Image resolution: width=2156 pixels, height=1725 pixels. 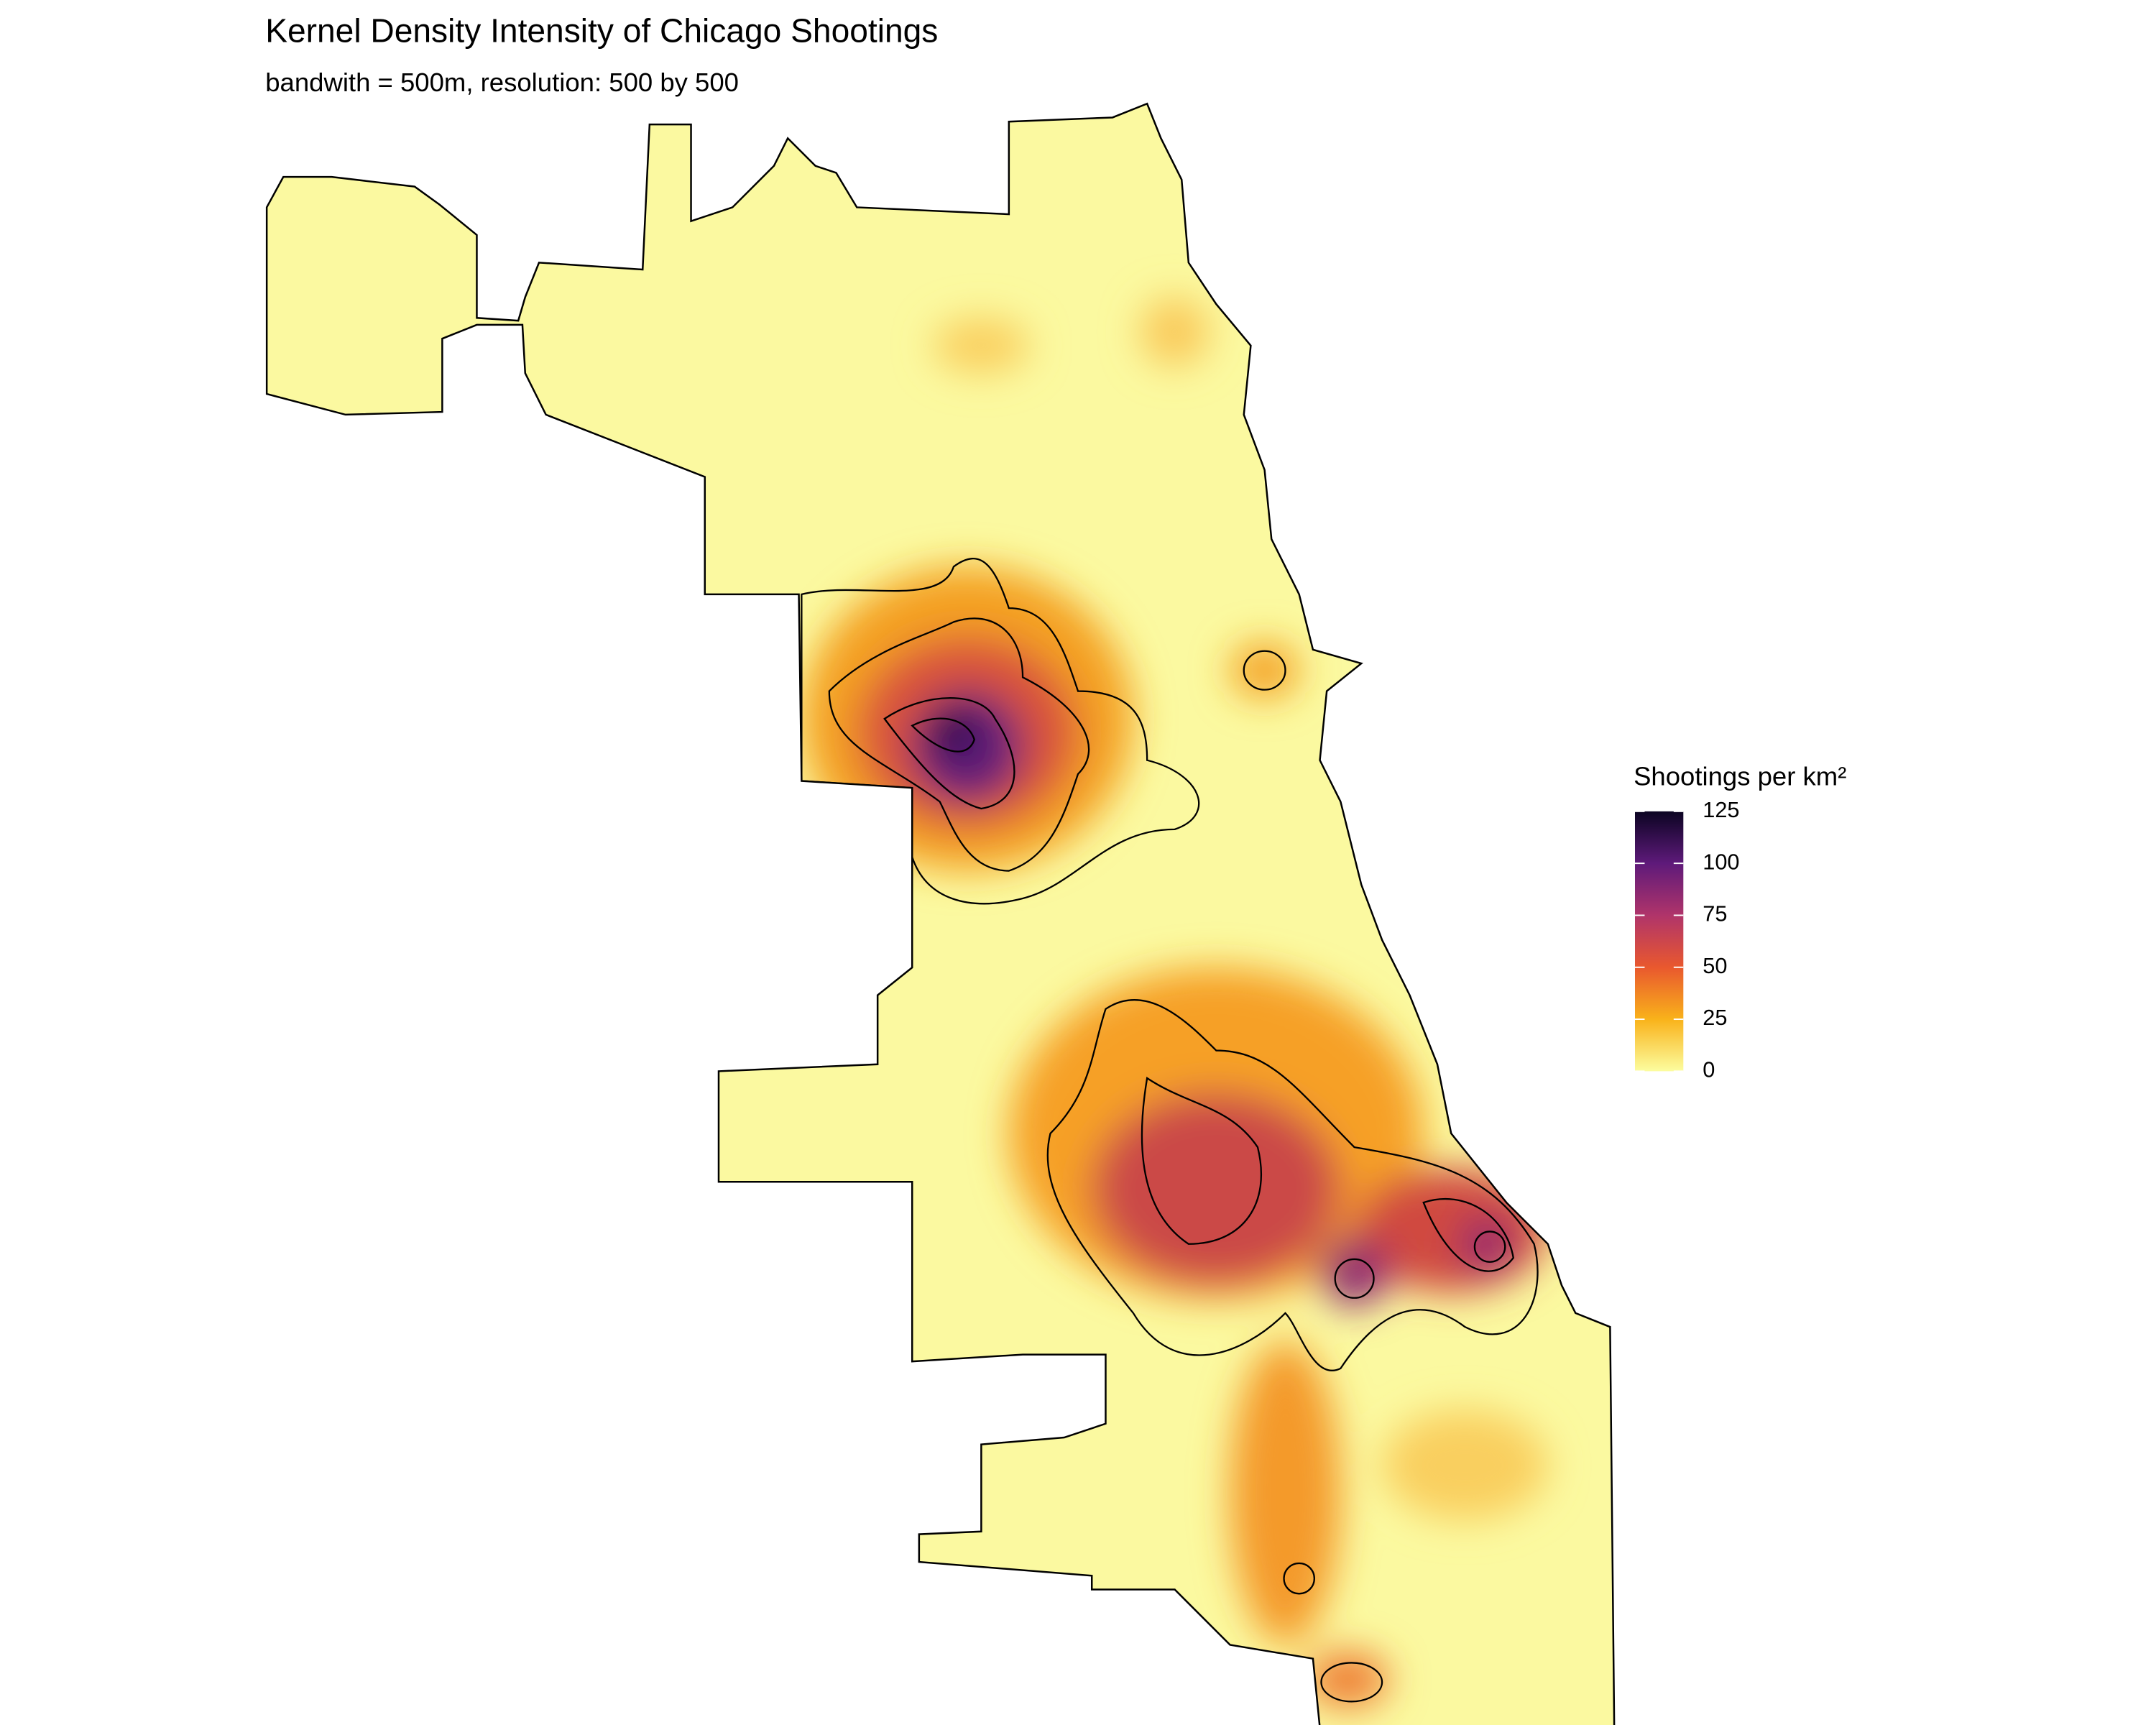 I want to click on legend-tick-label: 75, so click(x=1715, y=913).